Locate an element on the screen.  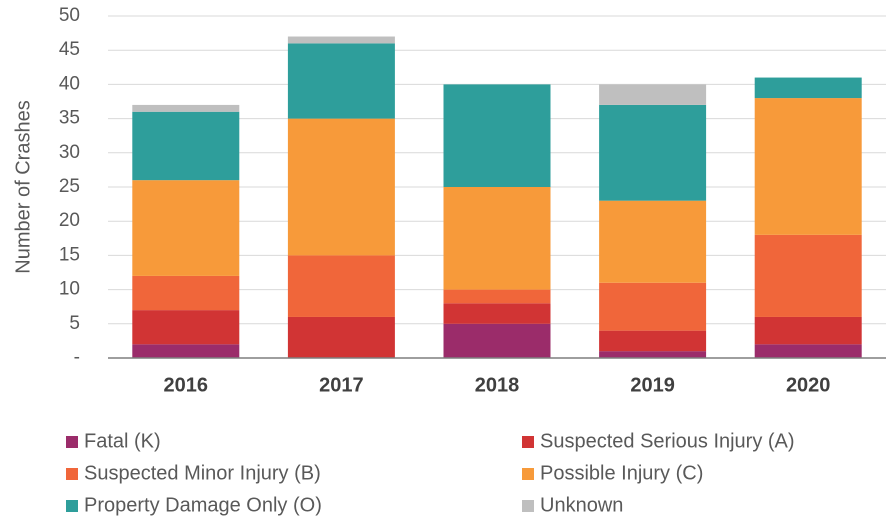
y-tick-label: 45 is located at coordinates (69, 49).